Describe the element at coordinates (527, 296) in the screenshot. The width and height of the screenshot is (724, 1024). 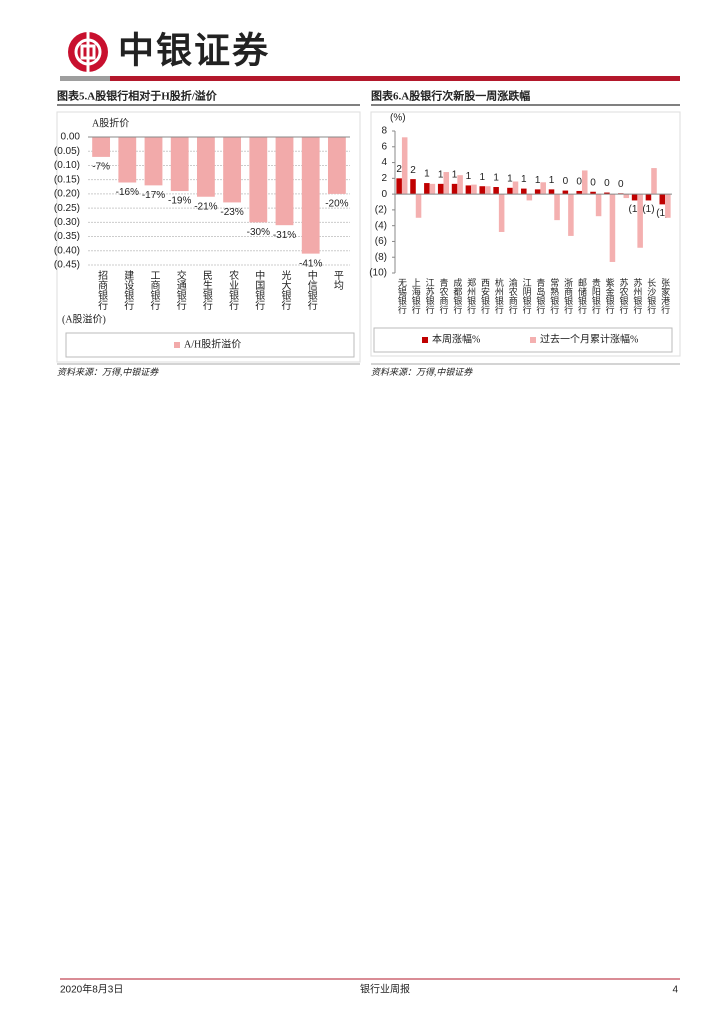
I see `x-tick-label: 江阴银行` at that location.